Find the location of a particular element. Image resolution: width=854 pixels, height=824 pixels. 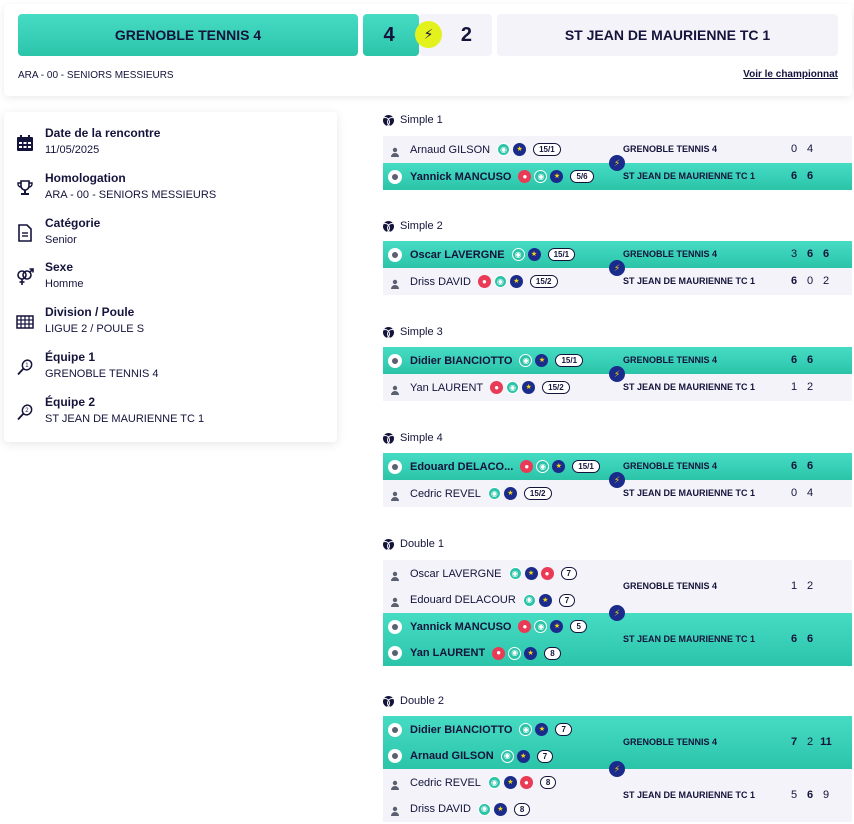

player-row: Didier BIANCIOTTO ◉ ★ 15/1 is located at coordinates (483, 360).